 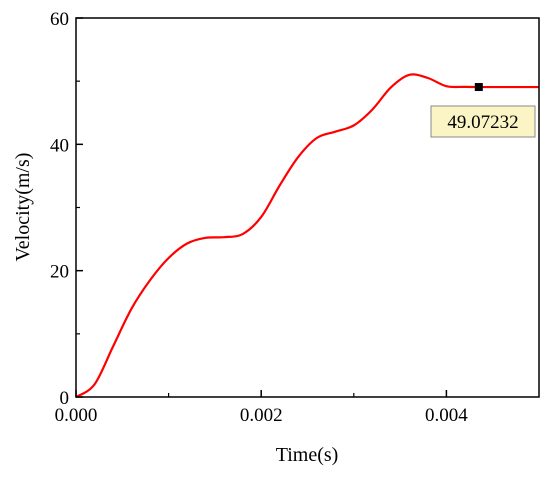 What do you see at coordinates (478, 87) in the screenshot?
I see `annotation-marker` at bounding box center [478, 87].